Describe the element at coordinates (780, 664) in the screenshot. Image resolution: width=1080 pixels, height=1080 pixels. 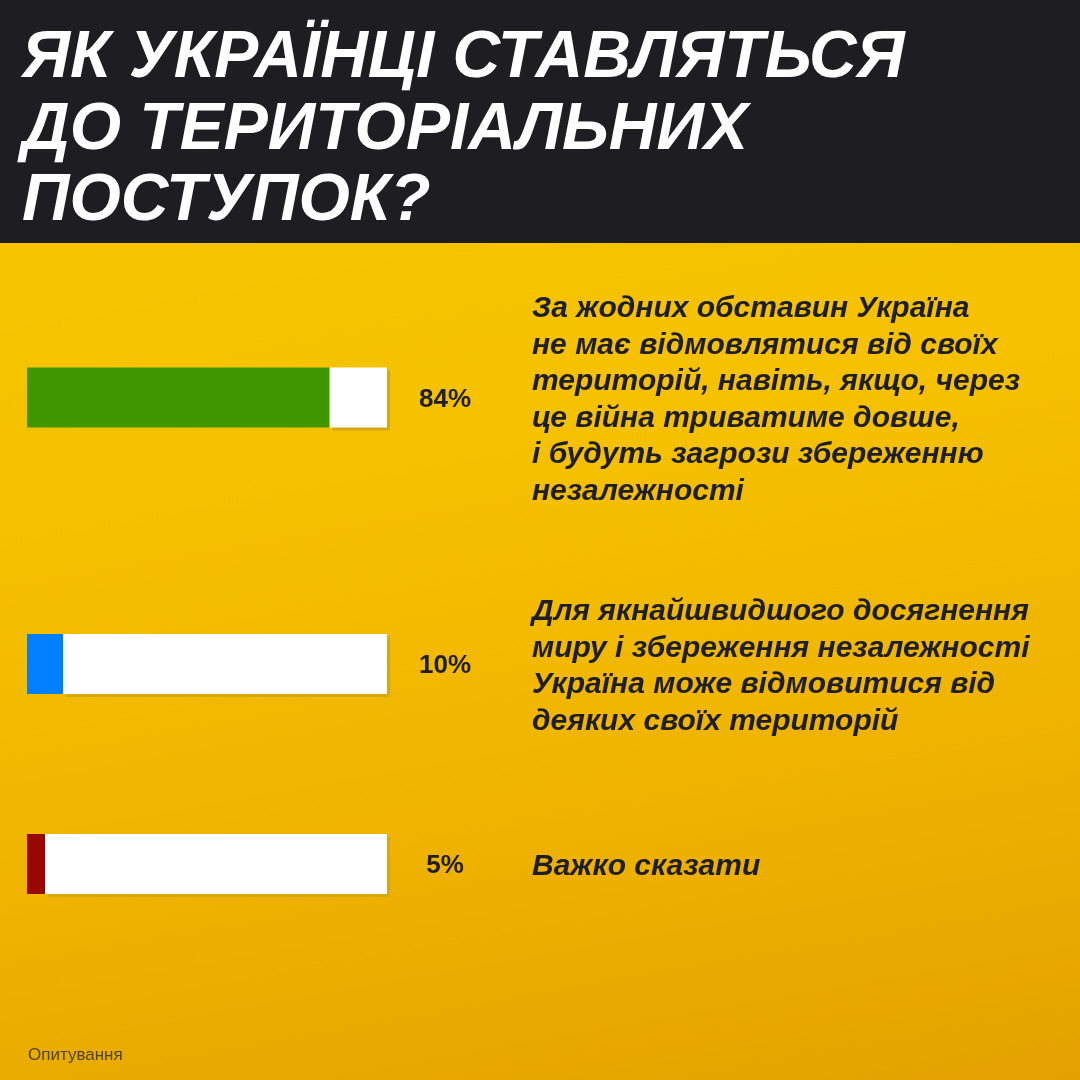
I see `y-tick-label: Для якнайшвидшого досягнення миру і збереження незалежності Україна може відмовитися від деяких своїх територій` at that location.